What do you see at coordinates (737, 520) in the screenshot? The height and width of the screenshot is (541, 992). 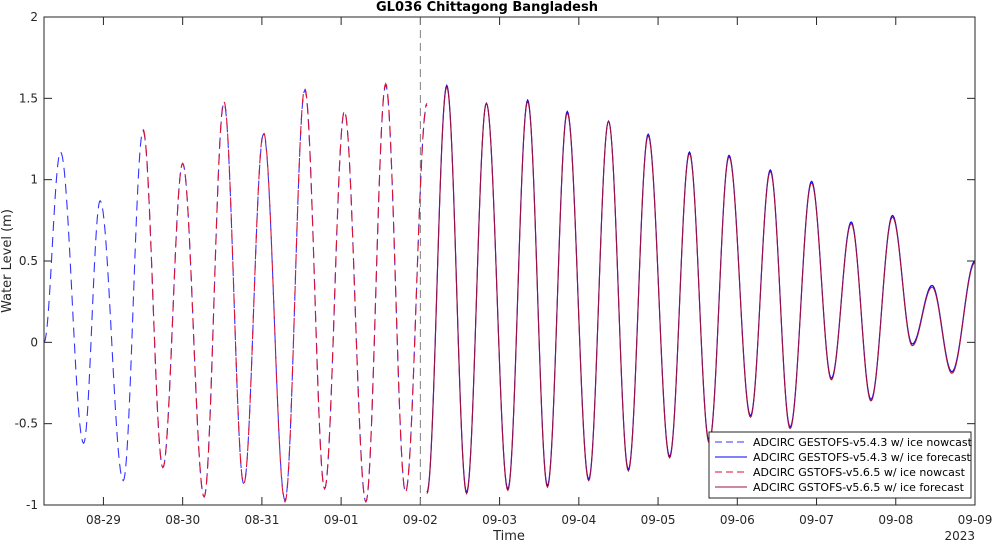 I see `x-tick-label: 09-06` at bounding box center [737, 520].